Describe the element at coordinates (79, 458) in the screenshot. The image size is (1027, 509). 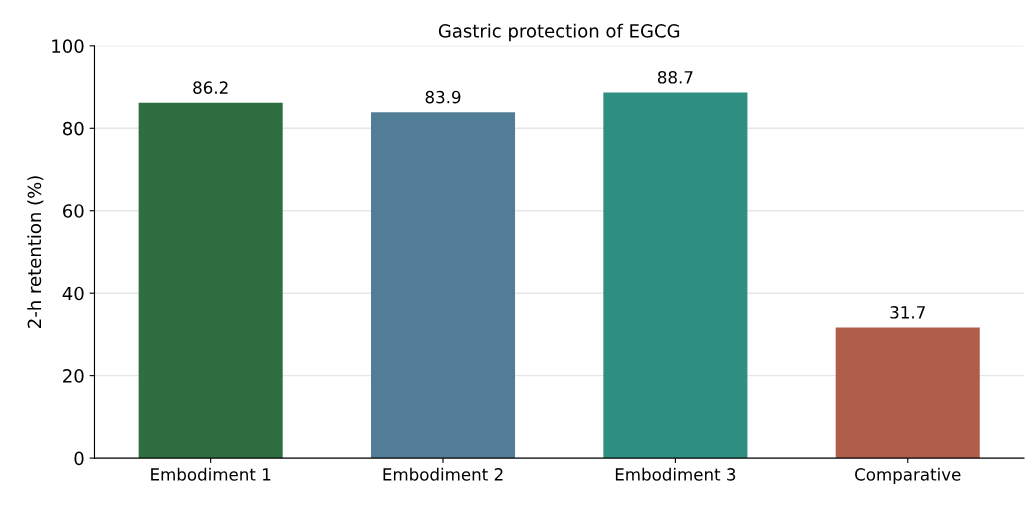
I see `y-tick-label: 0` at that location.